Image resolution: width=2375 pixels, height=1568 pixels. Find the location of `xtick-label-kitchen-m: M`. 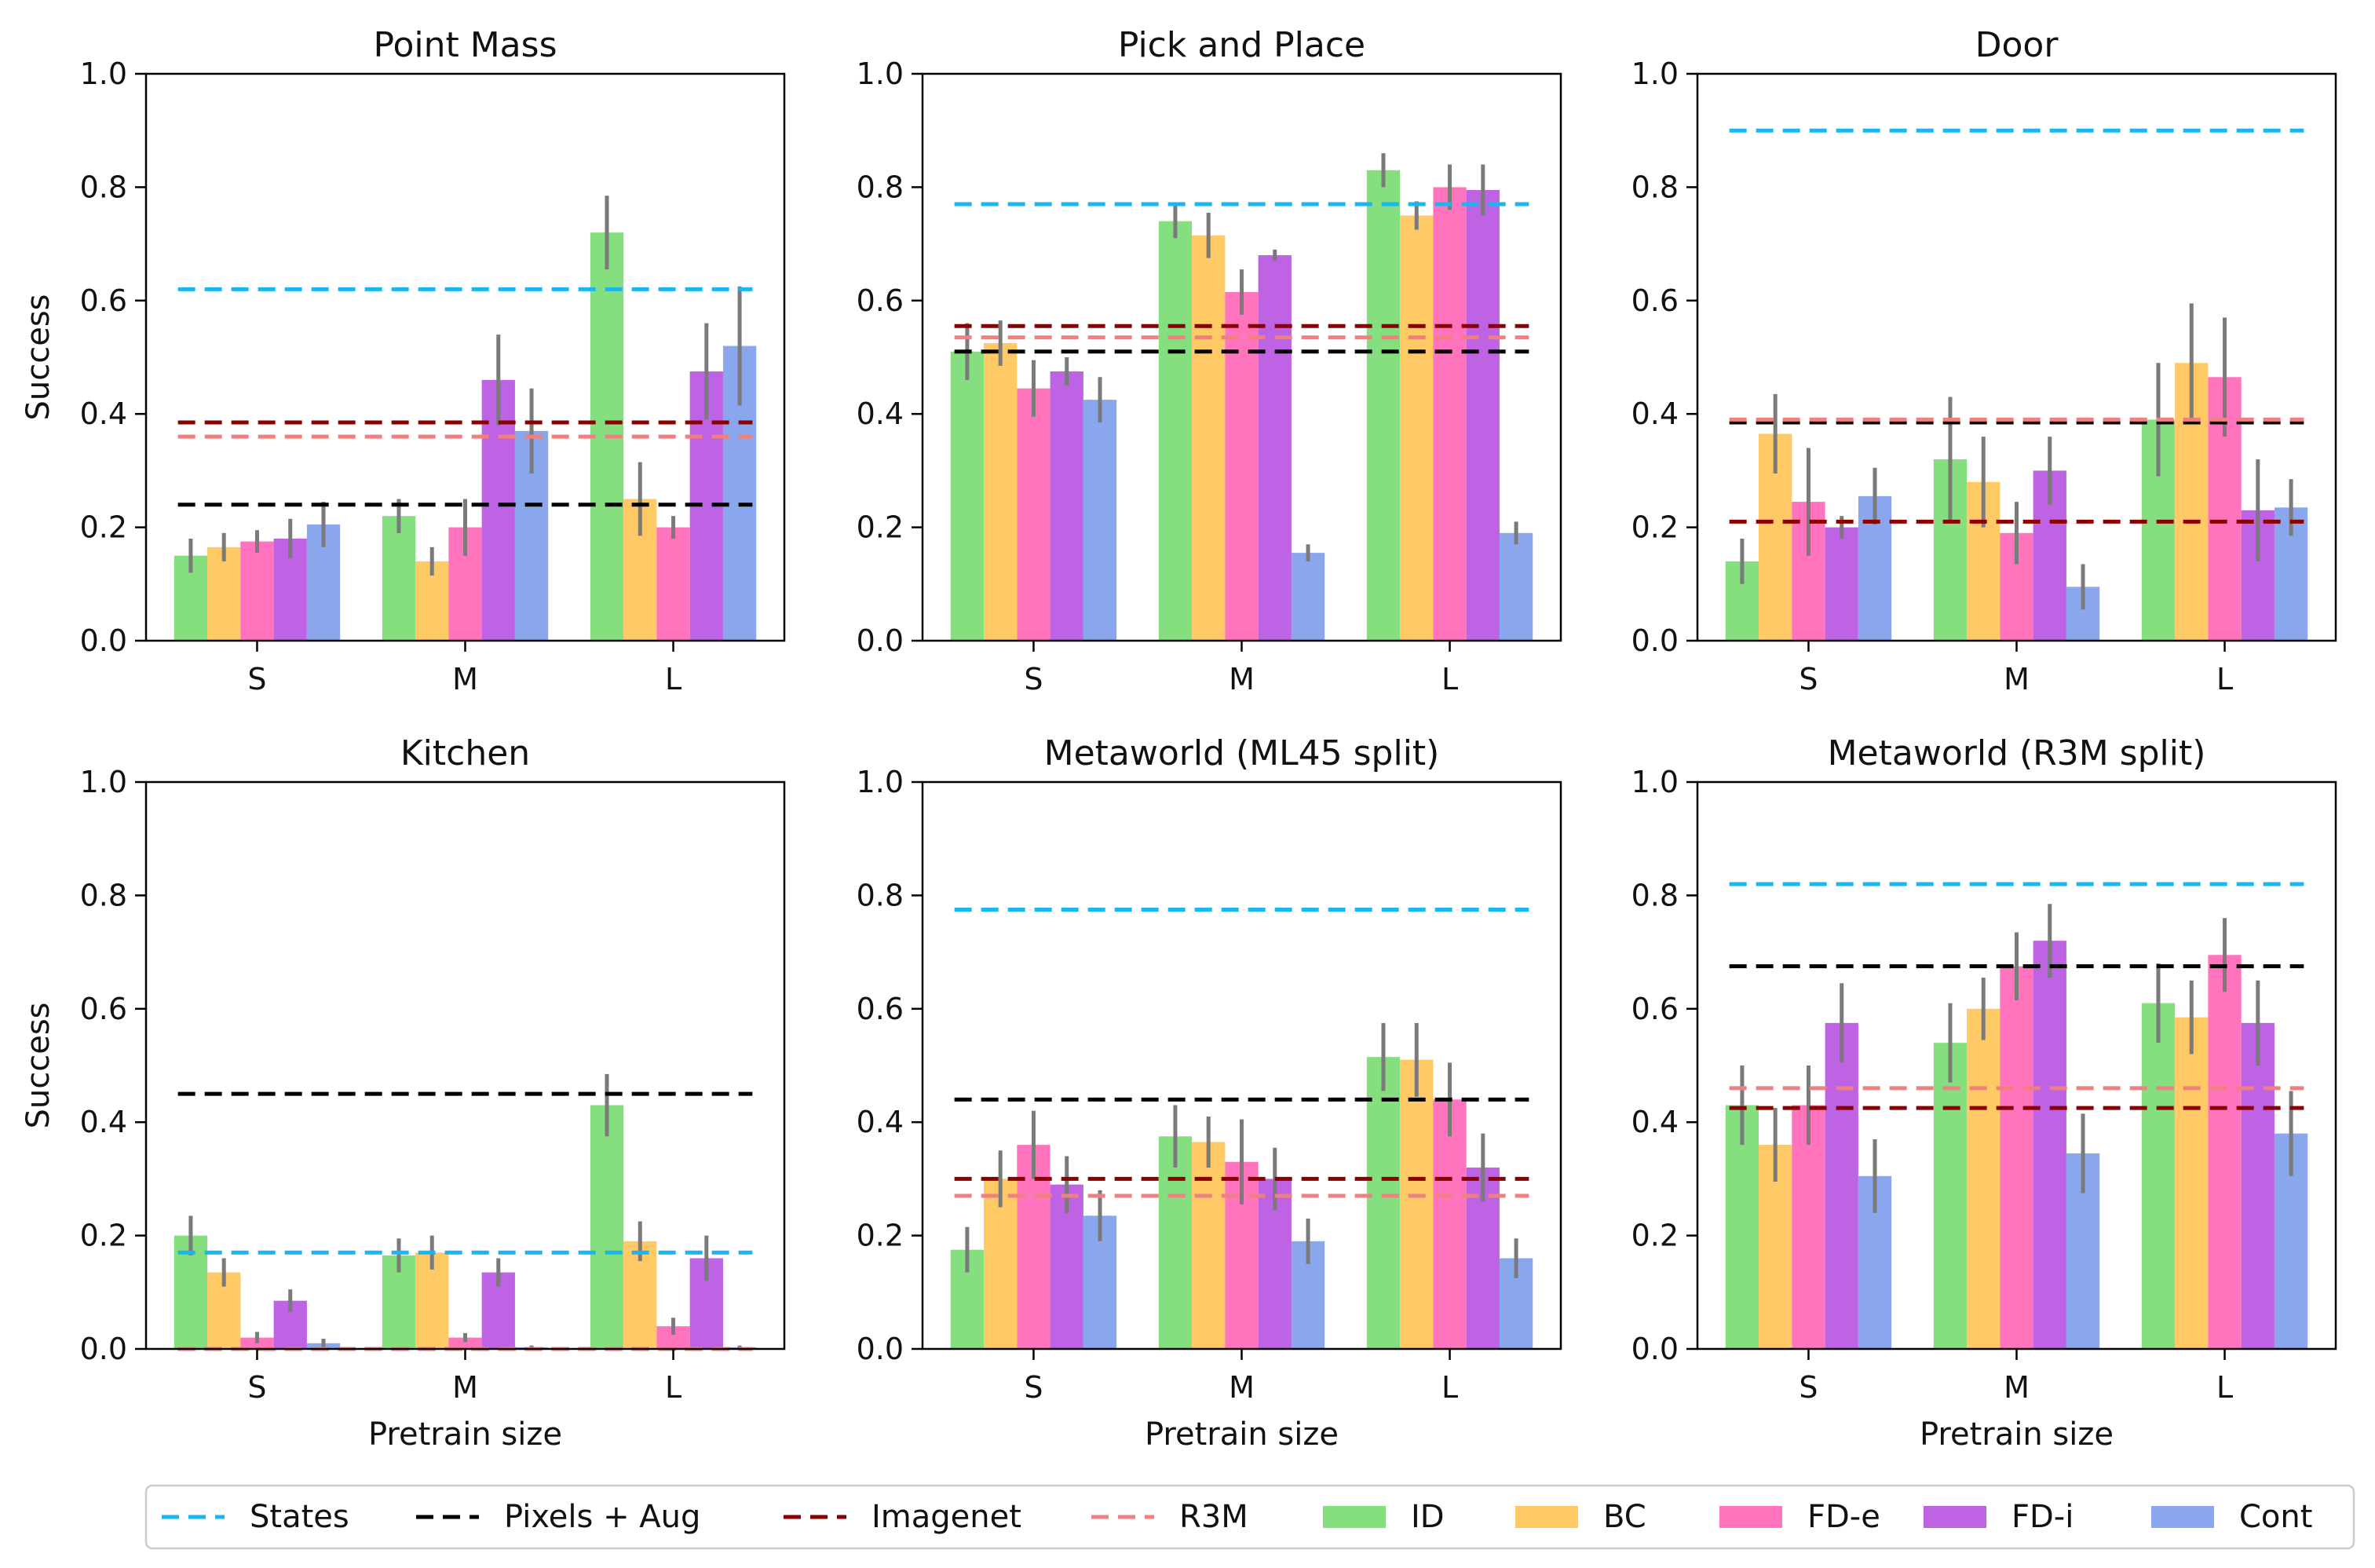

xtick-label-kitchen-m: M is located at coordinates (465, 1387).